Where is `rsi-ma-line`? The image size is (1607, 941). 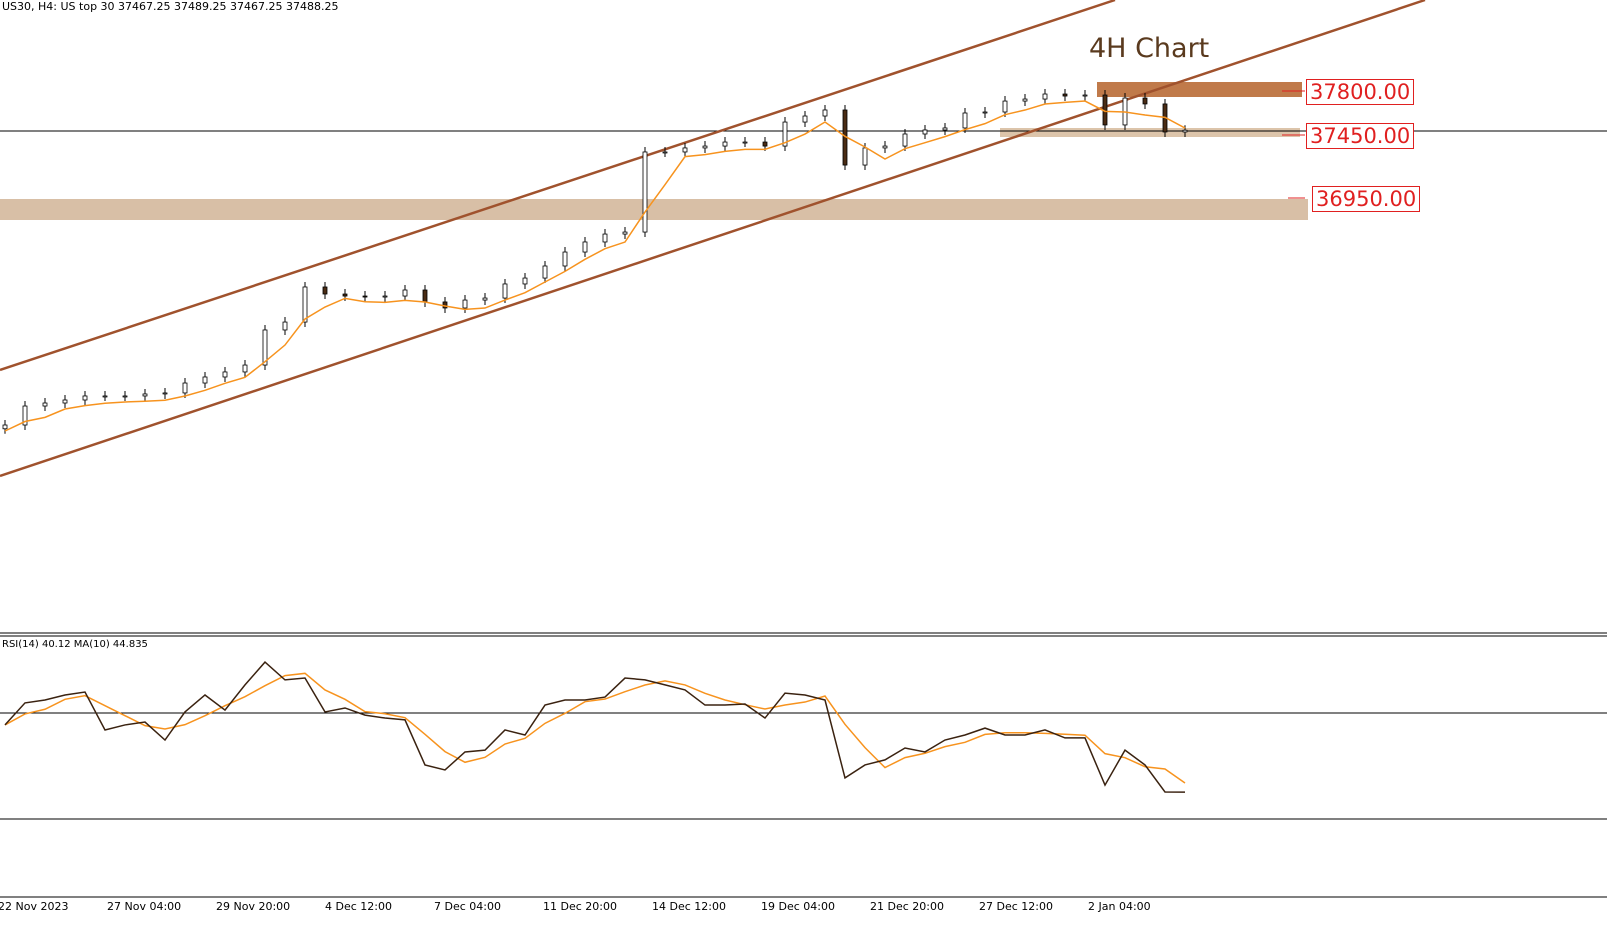
rsi-ma-line is located at coordinates (595, 728).